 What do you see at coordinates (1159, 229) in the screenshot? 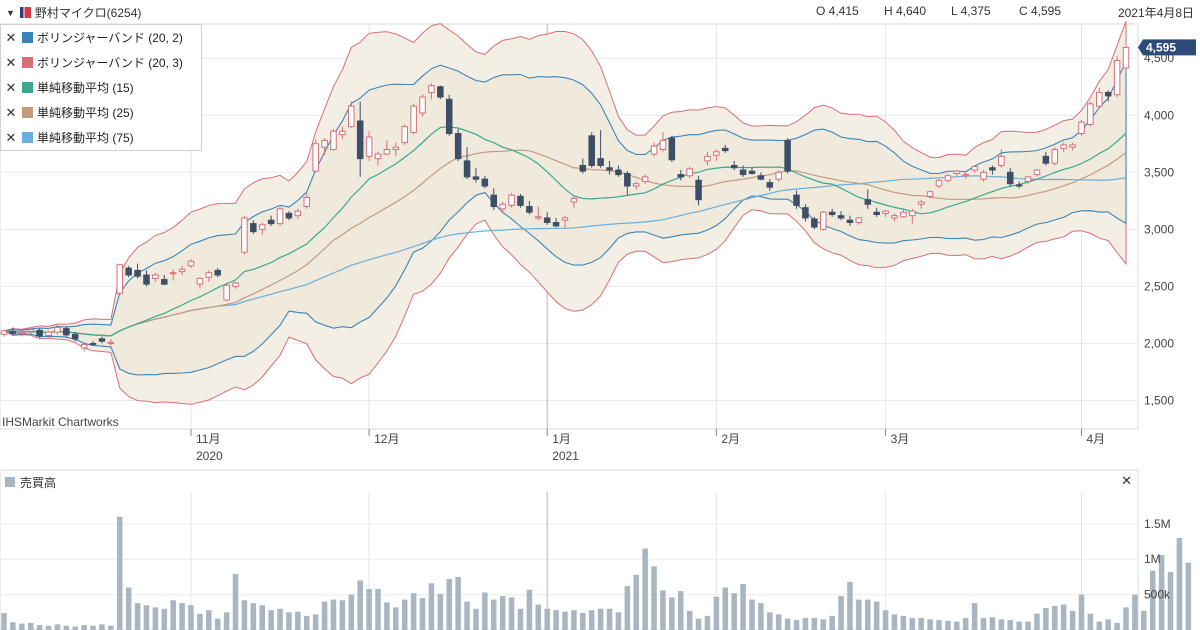
I see `price-tick-label: 3,000` at bounding box center [1159, 229].